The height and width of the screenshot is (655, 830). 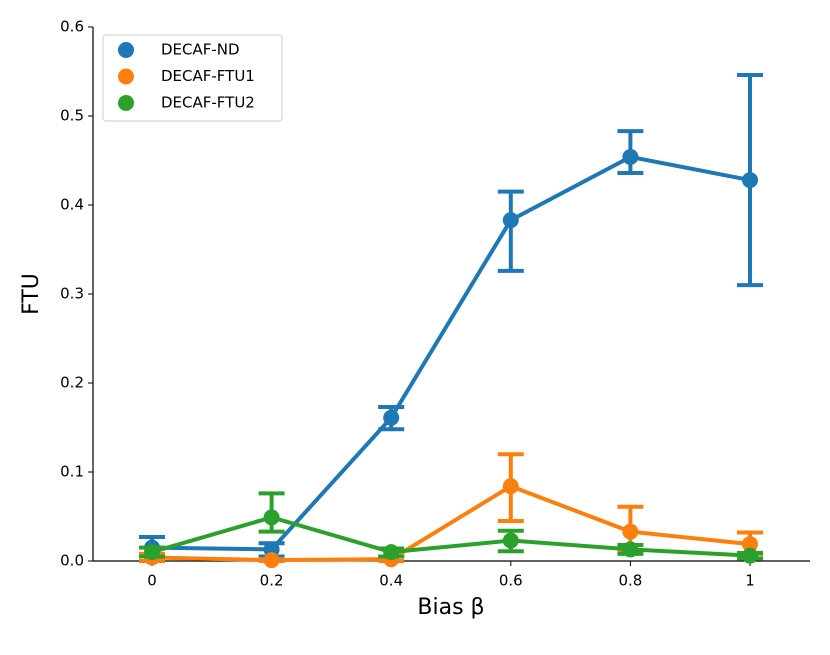 I want to click on y-tick-label: 0.2, so click(x=72, y=383).